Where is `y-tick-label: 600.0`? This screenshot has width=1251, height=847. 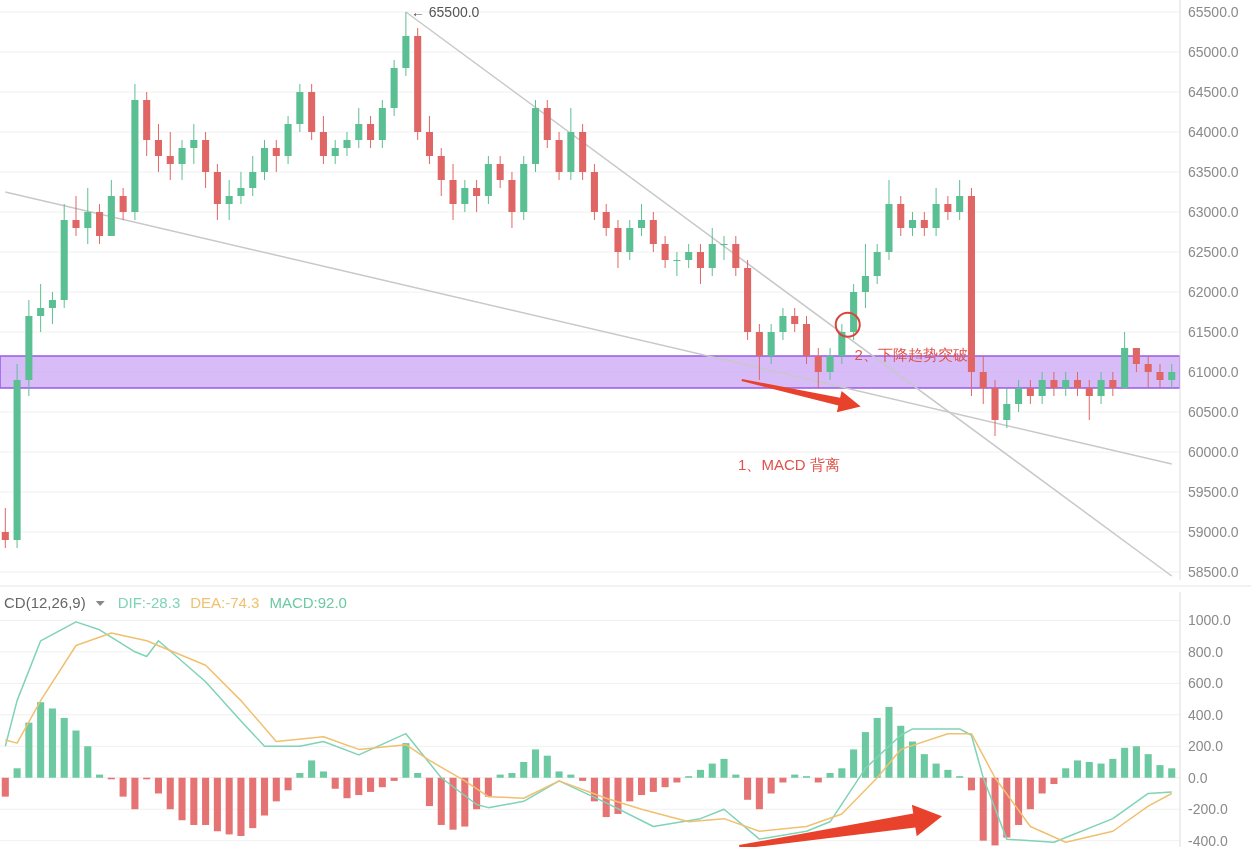 y-tick-label: 600.0 is located at coordinates (1206, 683).